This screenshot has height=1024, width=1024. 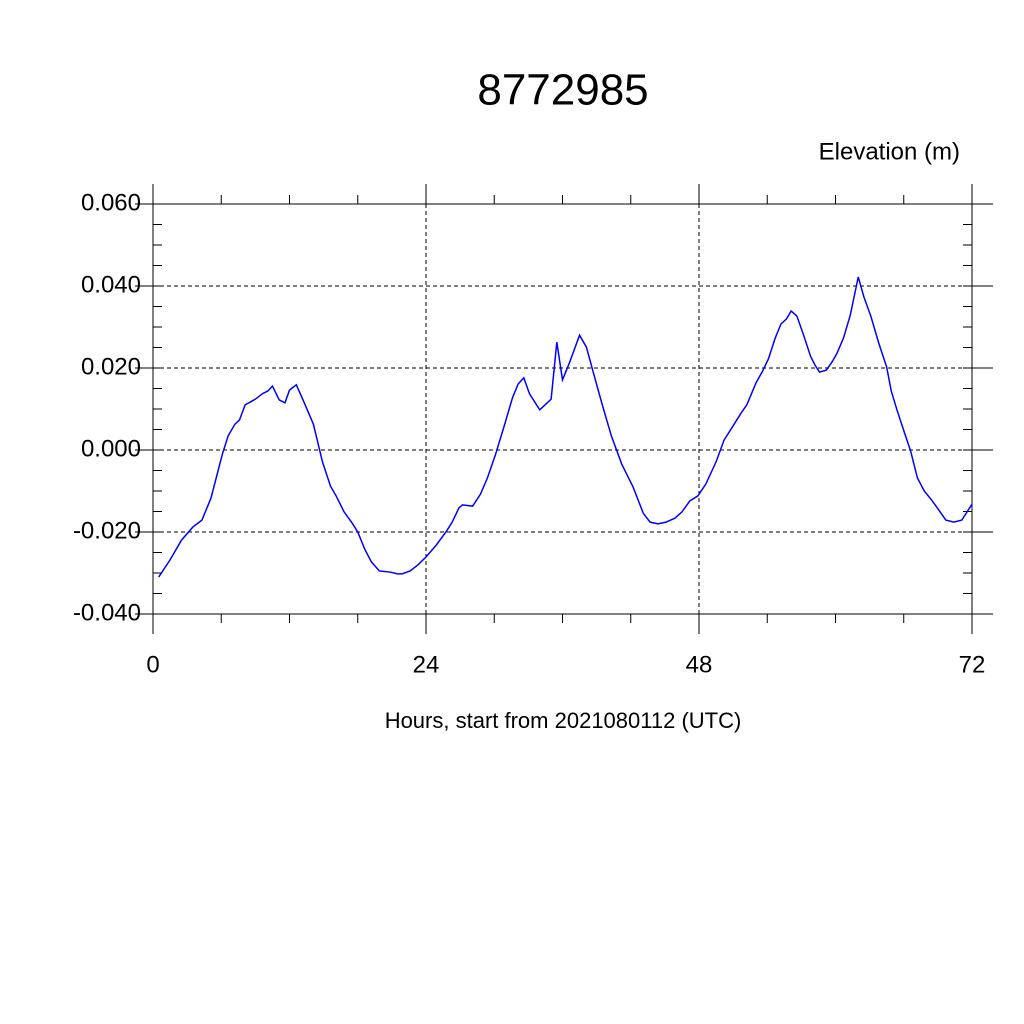 I want to click on y-axis-label: Elevation (m), so click(x=889, y=151).